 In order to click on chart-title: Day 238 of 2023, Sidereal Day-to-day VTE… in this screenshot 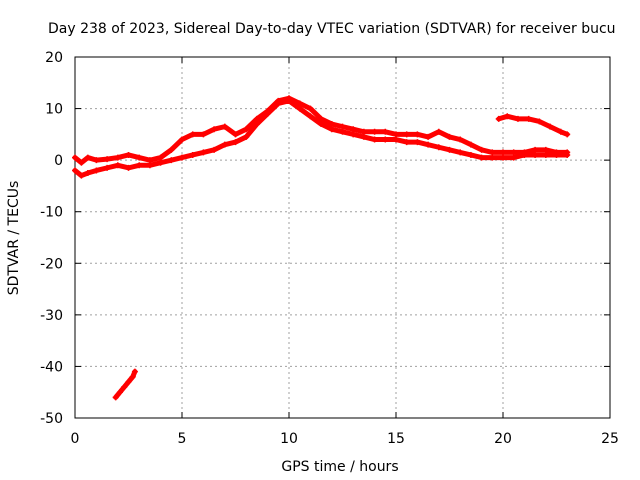, I will do `click(332, 29)`.